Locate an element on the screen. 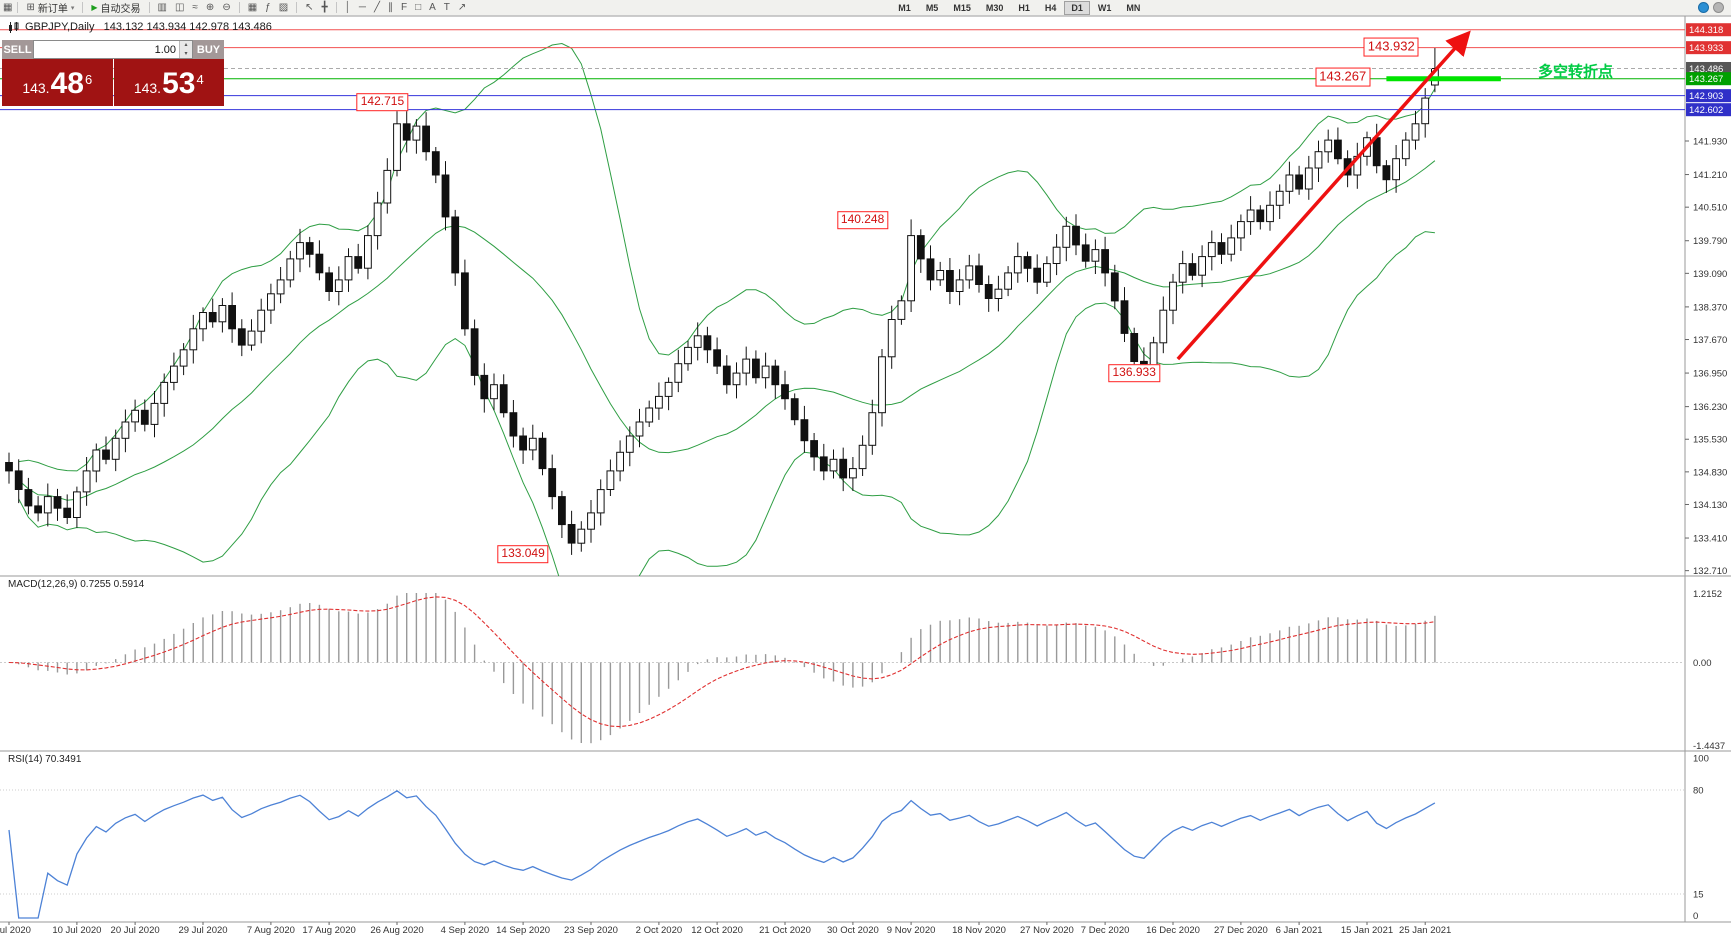  svg-text: 135.530 is located at coordinates (1710, 440).